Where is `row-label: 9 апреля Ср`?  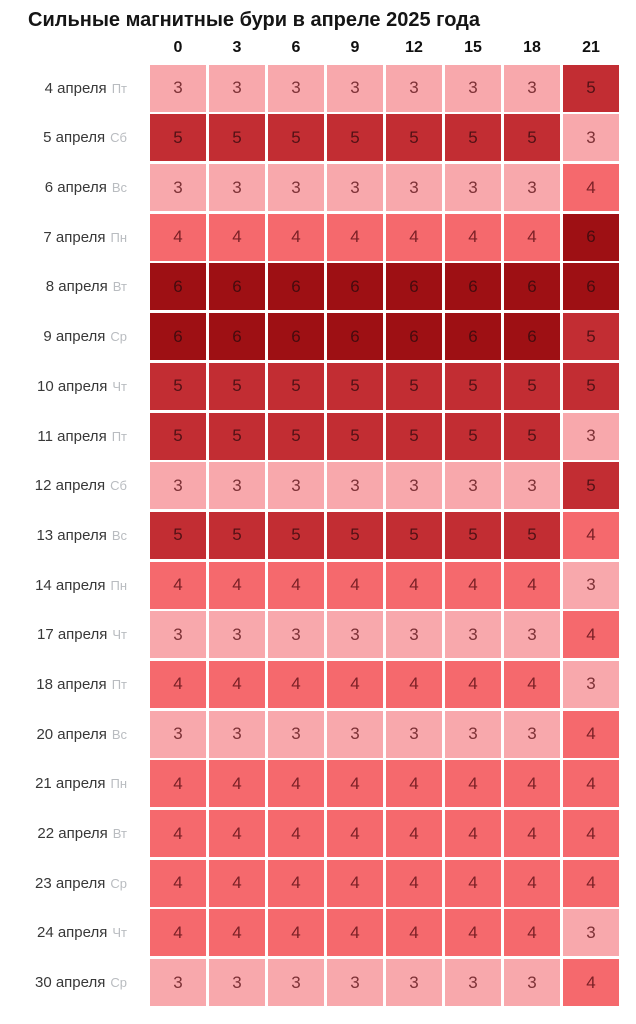
row-label: 9 апреля Ср is located at coordinates (73, 336).